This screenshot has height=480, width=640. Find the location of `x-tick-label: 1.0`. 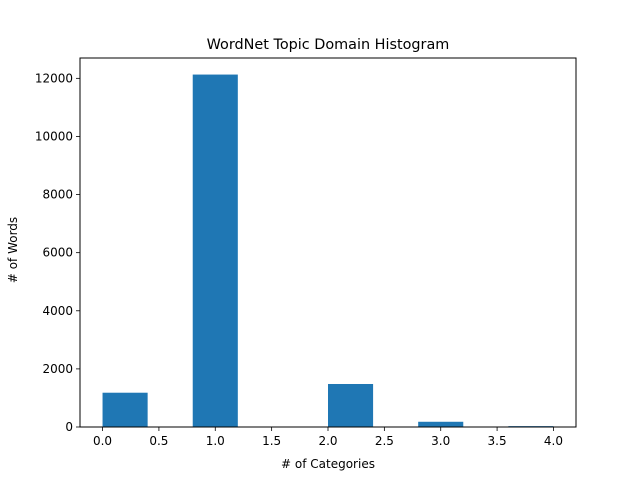

x-tick-label: 1.0 is located at coordinates (215, 441).